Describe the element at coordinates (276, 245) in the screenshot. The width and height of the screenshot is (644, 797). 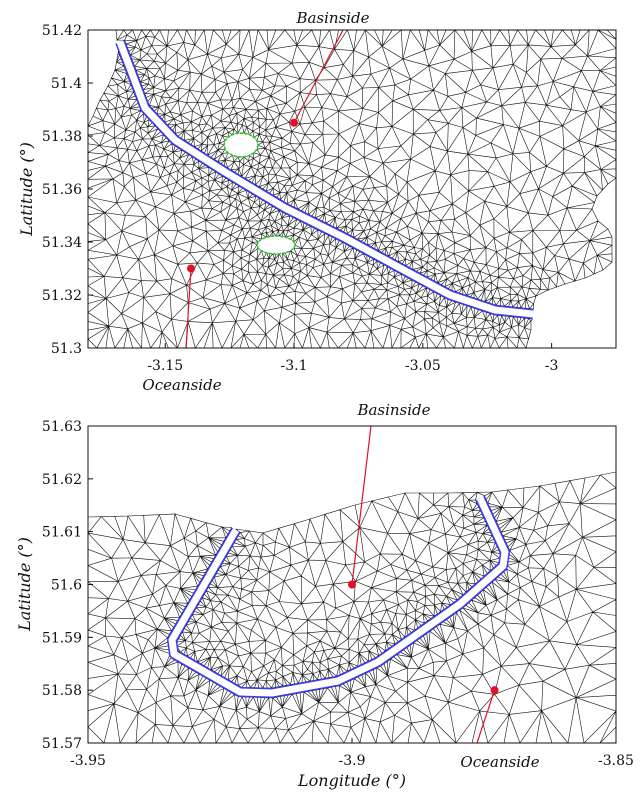
I see `top-island-south` at that location.